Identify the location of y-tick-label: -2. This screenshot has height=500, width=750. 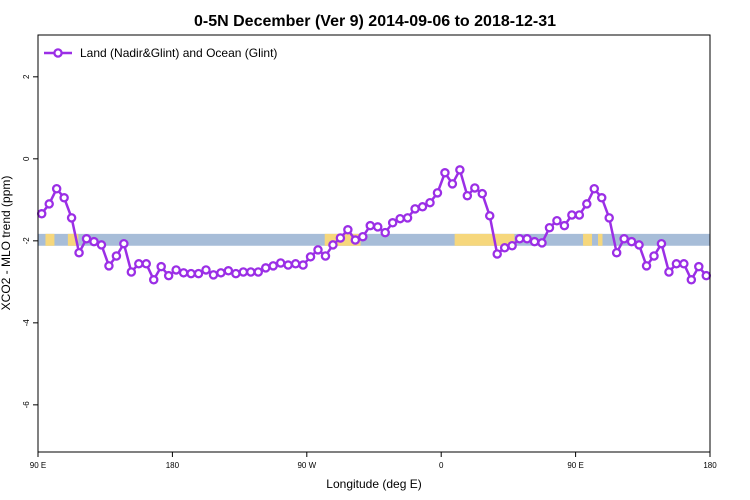
(26, 241).